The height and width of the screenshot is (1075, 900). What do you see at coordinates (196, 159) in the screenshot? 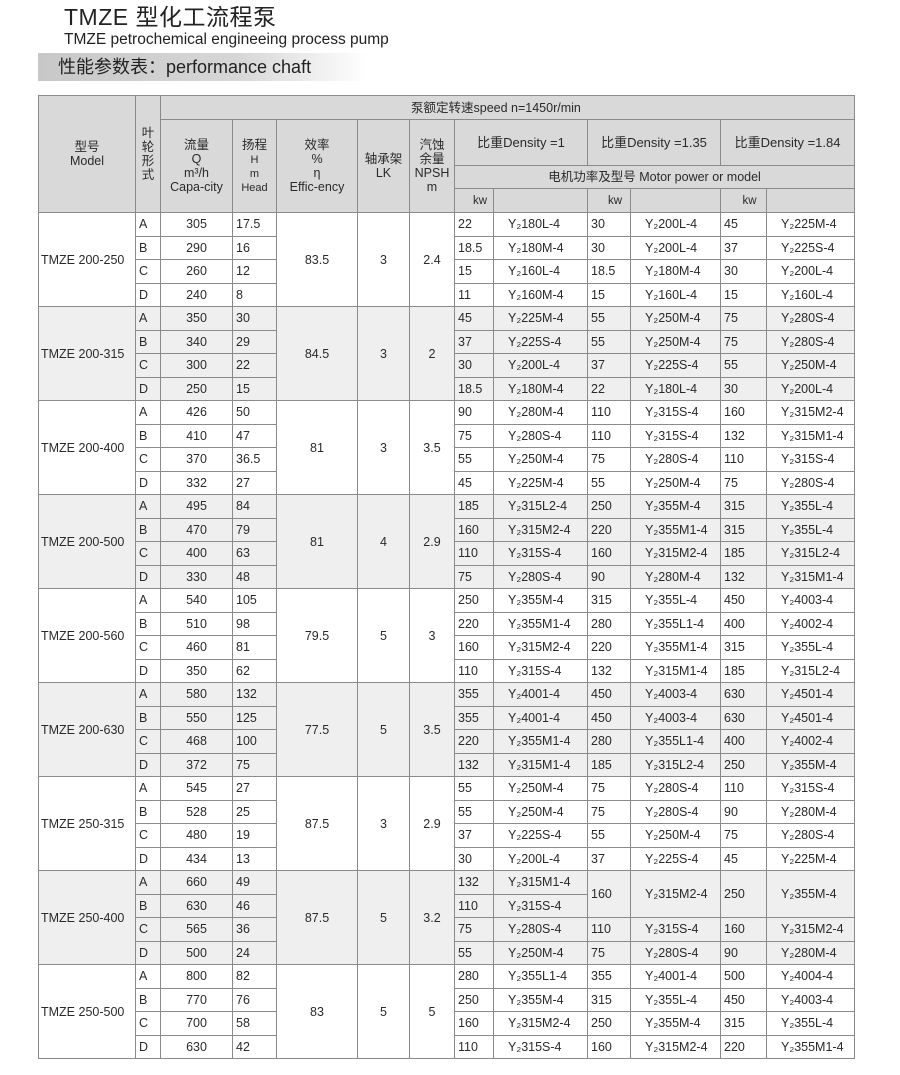
I see `header-flow-line: Q` at bounding box center [196, 159].